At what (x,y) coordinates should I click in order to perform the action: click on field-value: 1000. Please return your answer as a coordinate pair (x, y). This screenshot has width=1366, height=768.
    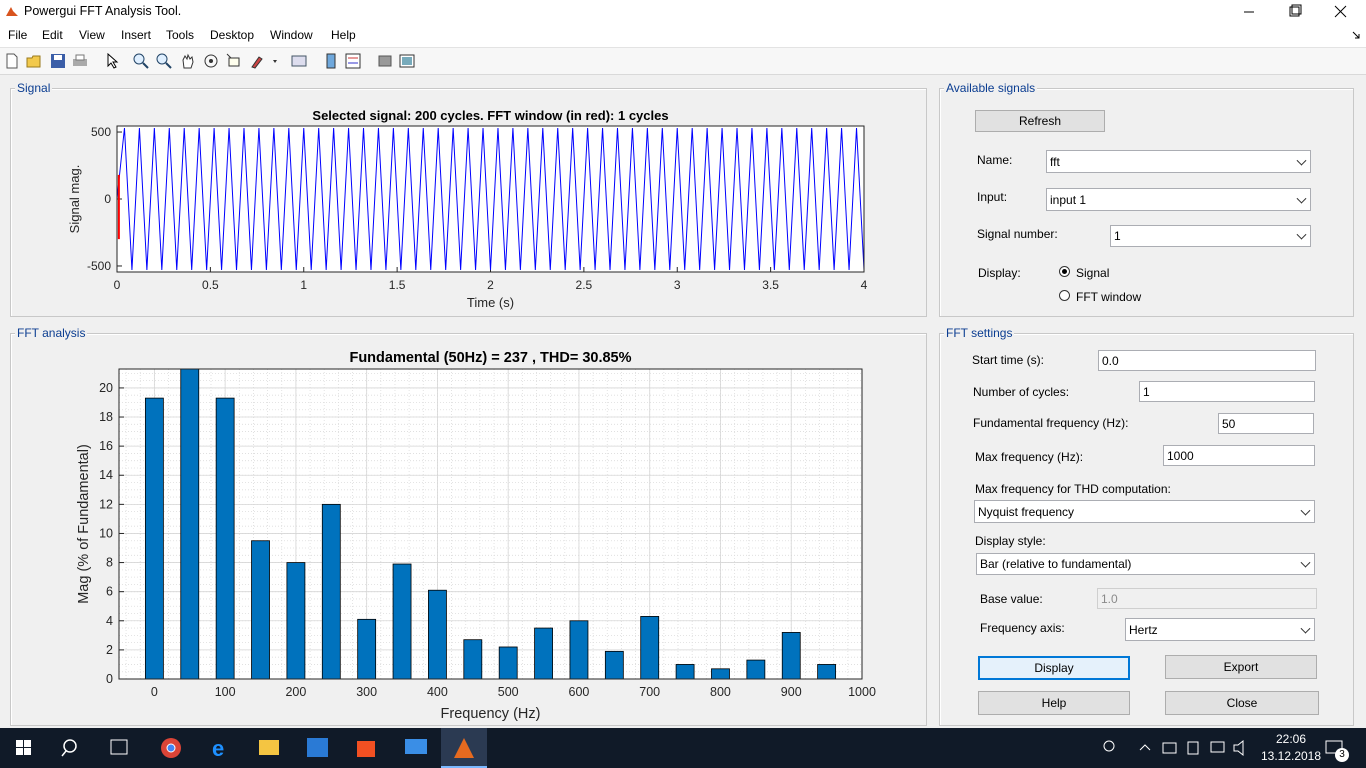
    Looking at the image, I should click on (1180, 455).